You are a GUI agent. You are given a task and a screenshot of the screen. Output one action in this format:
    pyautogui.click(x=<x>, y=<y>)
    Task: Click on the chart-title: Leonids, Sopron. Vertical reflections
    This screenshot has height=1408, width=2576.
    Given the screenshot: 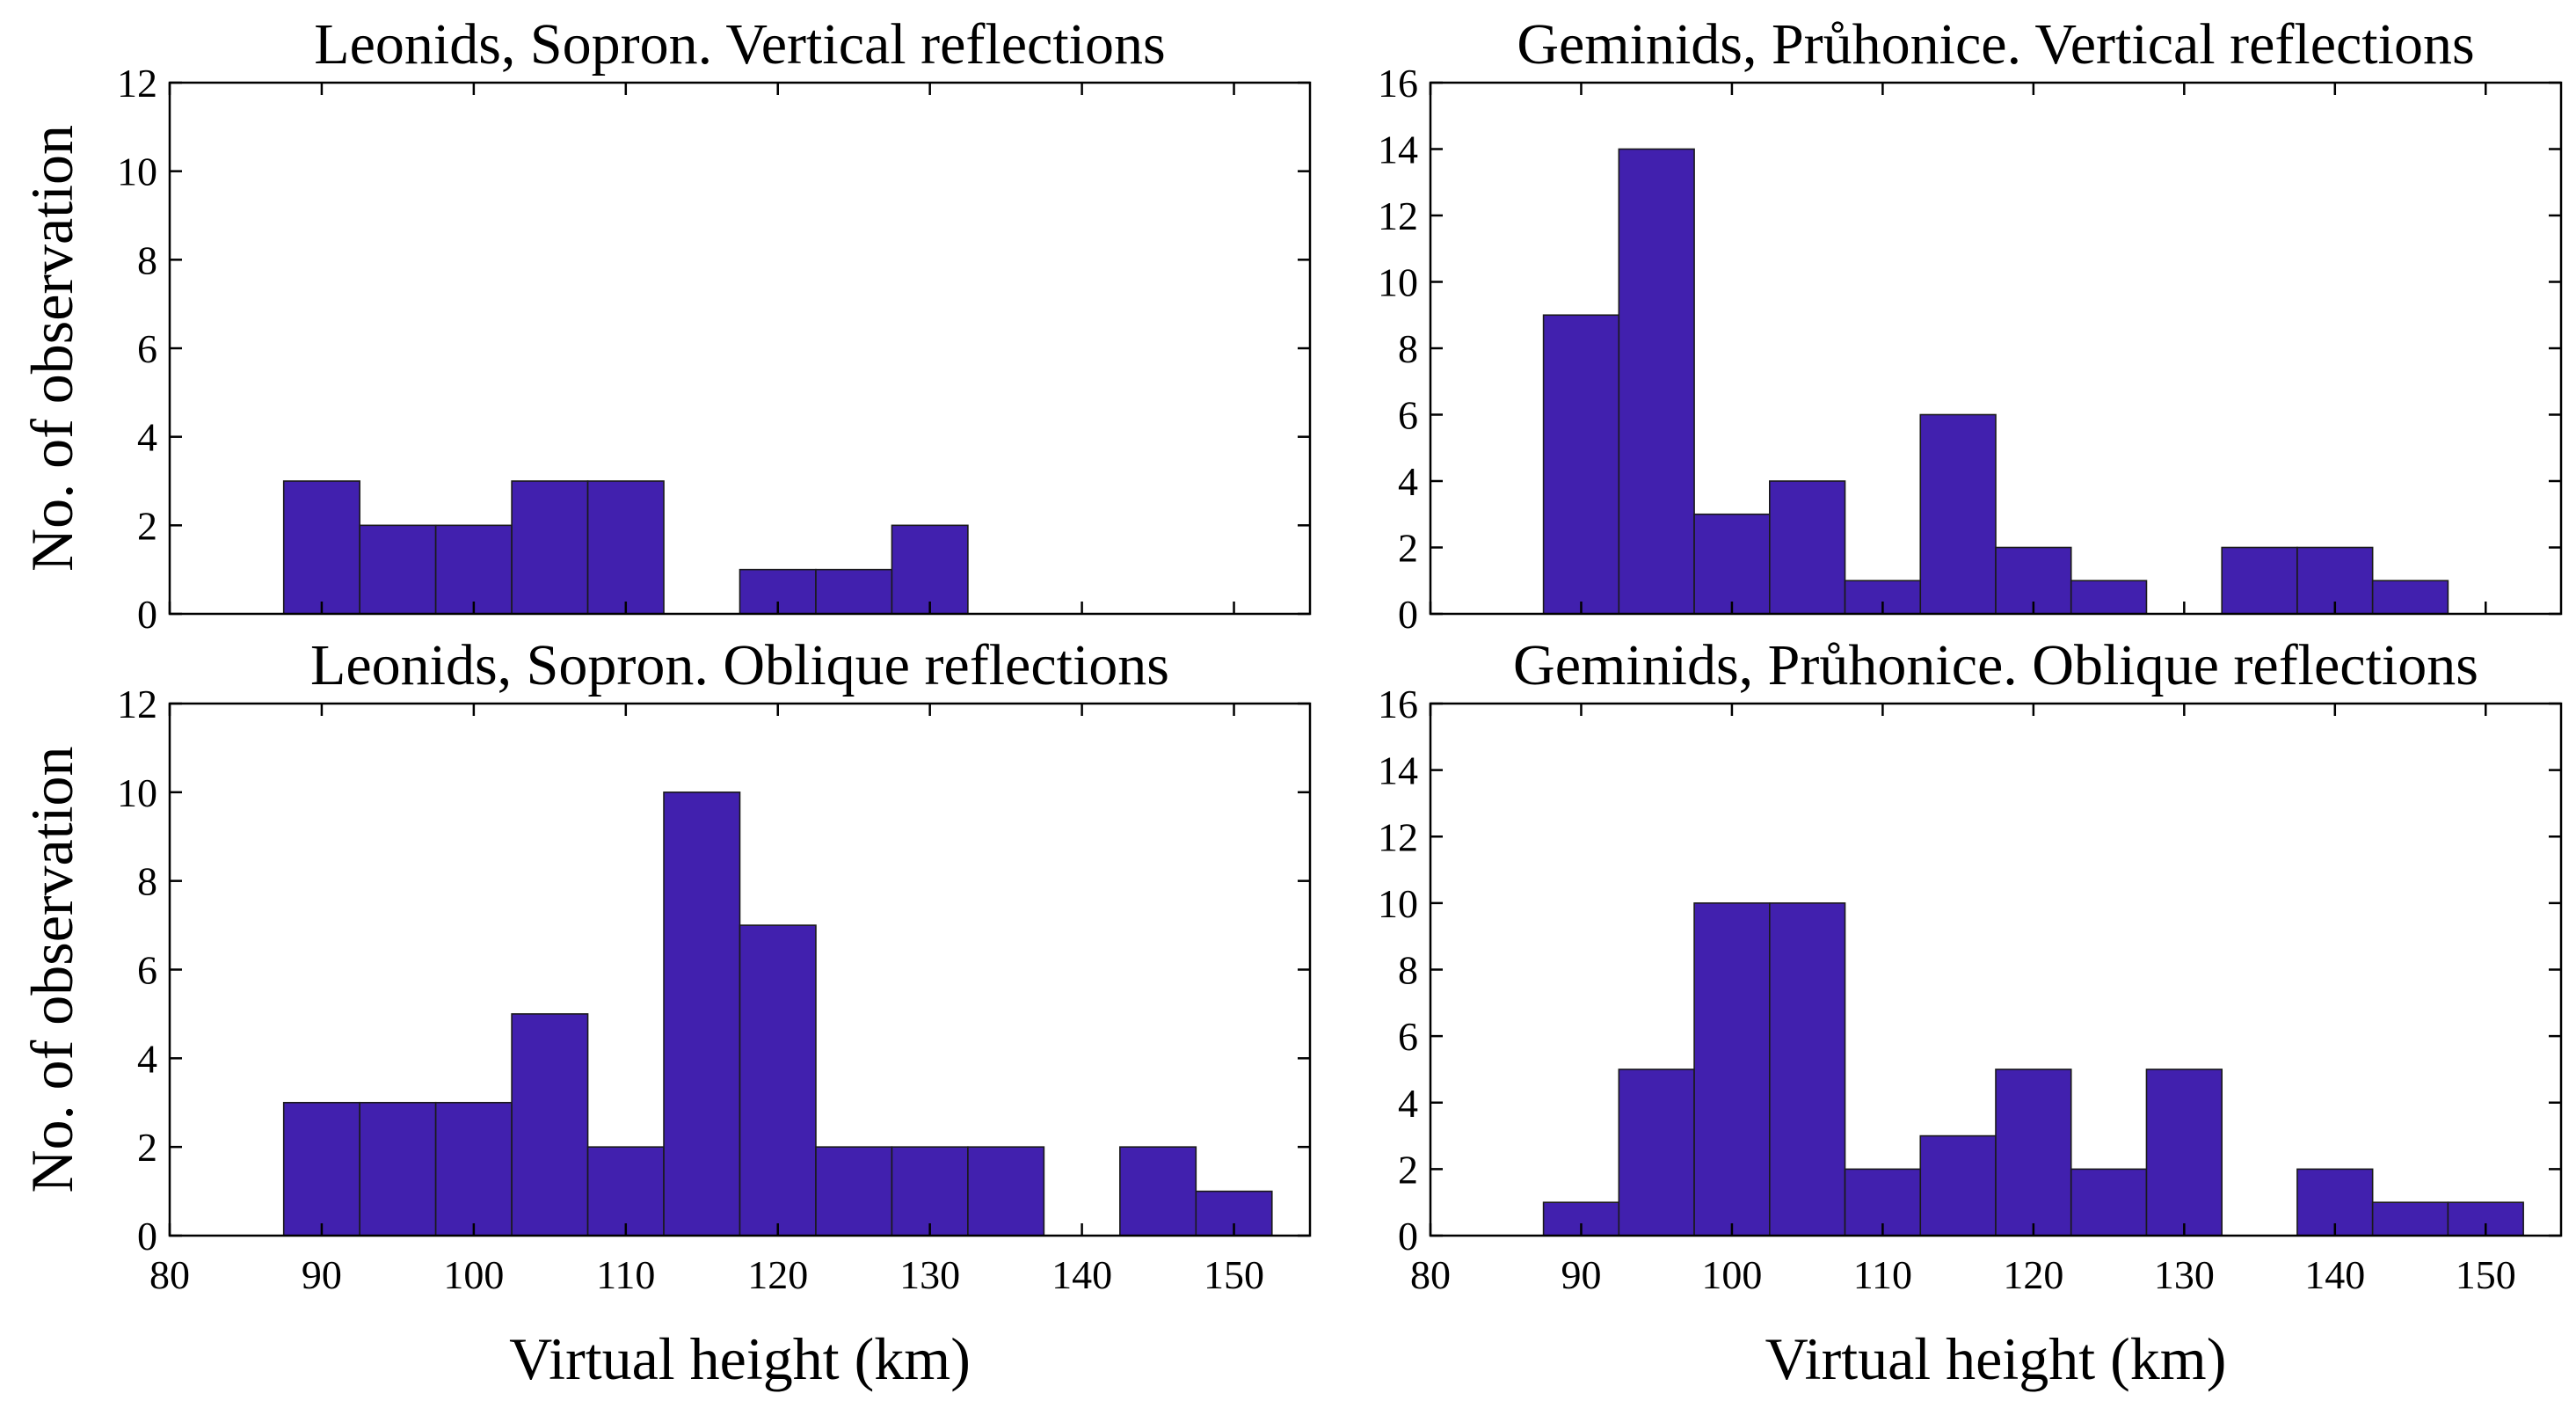 What is the action you would take?
    pyautogui.click(x=739, y=44)
    